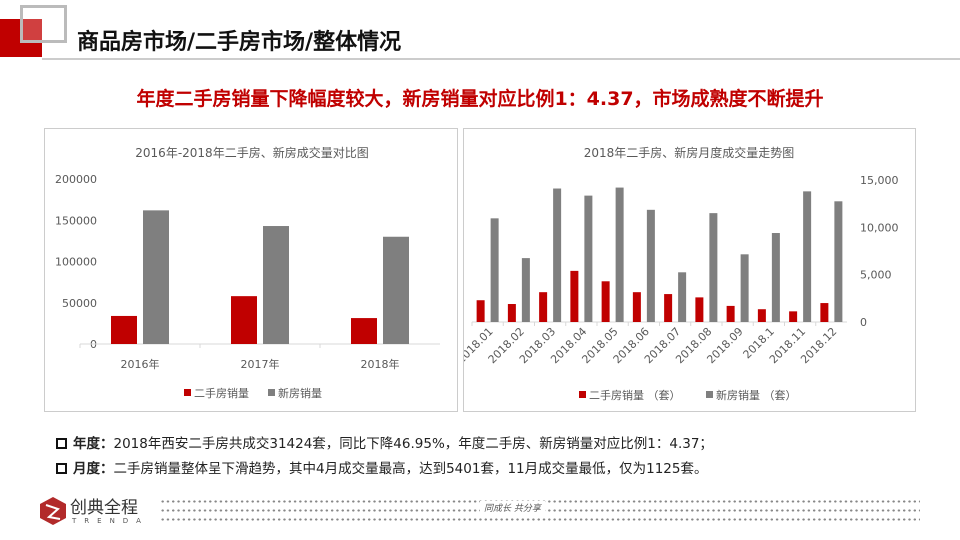 The image size is (960, 540). I want to click on brand-name: 创典全程, so click(104, 508).